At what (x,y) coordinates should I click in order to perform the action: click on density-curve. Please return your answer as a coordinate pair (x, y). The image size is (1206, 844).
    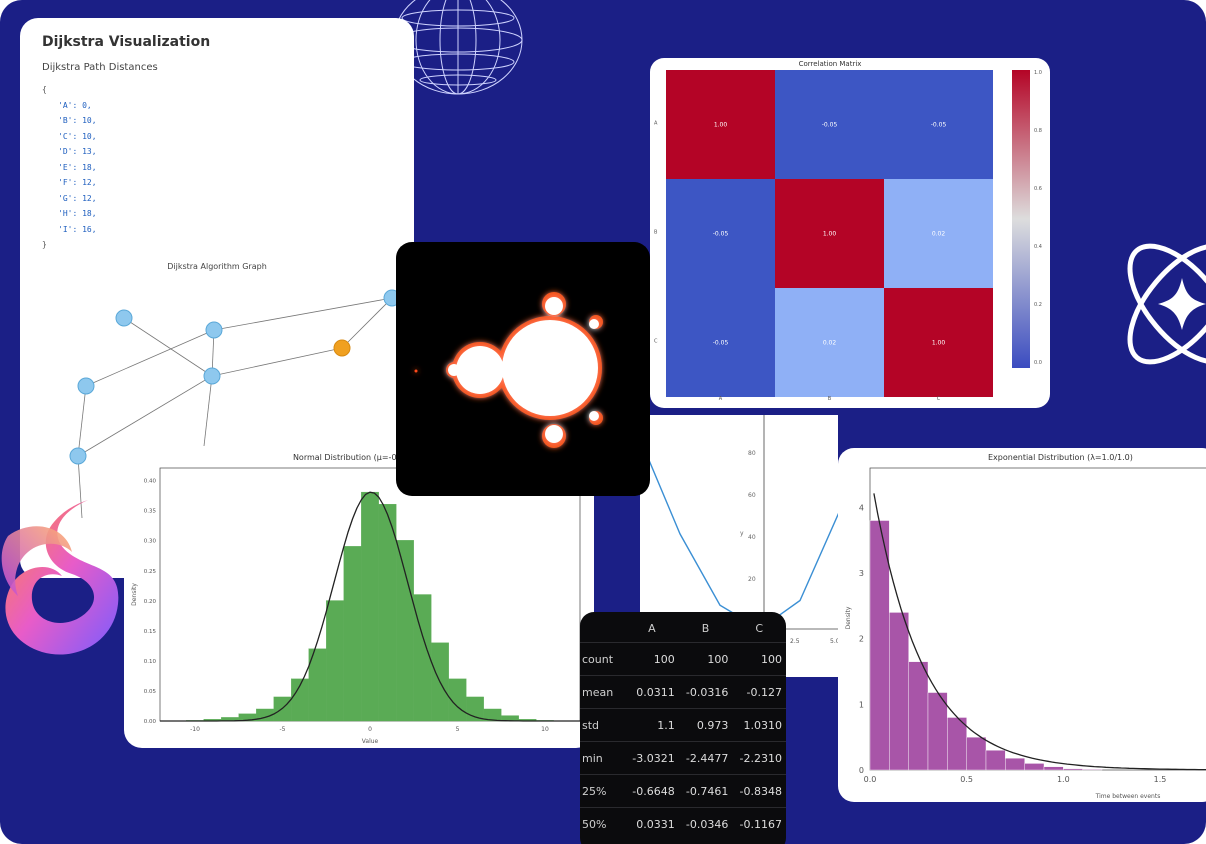
    Looking at the image, I should click on (370, 606).